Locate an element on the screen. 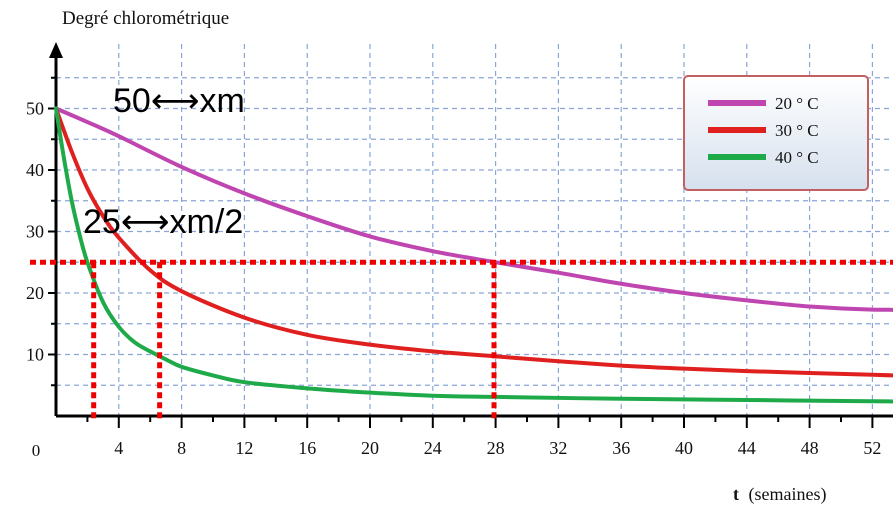  legend-label-3: 40 ° C is located at coordinates (797, 157).